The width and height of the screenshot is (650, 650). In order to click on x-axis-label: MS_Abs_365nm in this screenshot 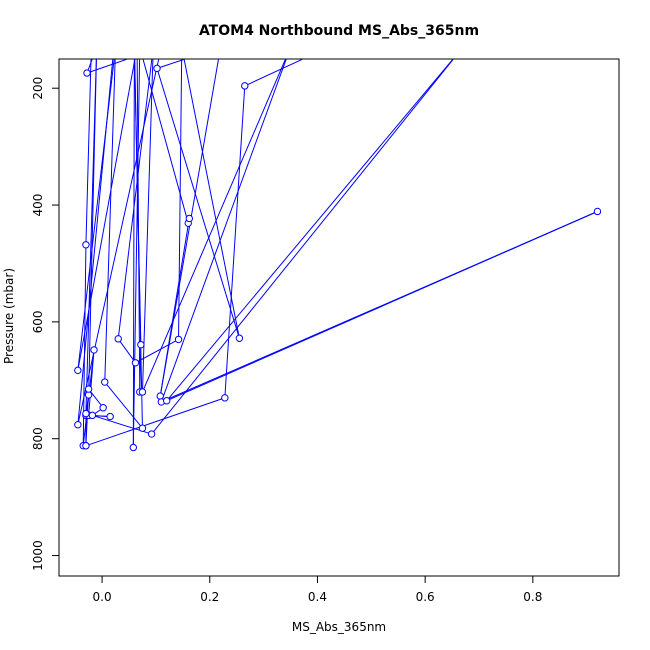, I will do `click(339, 627)`.